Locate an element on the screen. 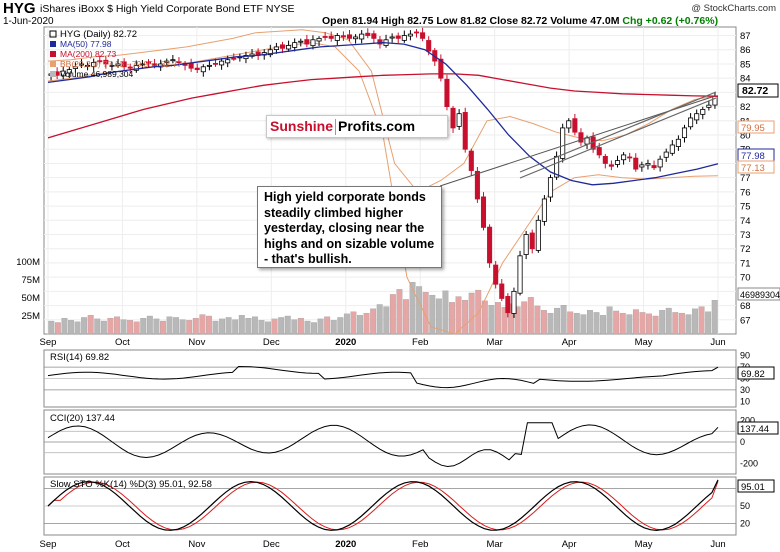 The image size is (780, 552). rsi-tick-label: 10 is located at coordinates (745, 401).